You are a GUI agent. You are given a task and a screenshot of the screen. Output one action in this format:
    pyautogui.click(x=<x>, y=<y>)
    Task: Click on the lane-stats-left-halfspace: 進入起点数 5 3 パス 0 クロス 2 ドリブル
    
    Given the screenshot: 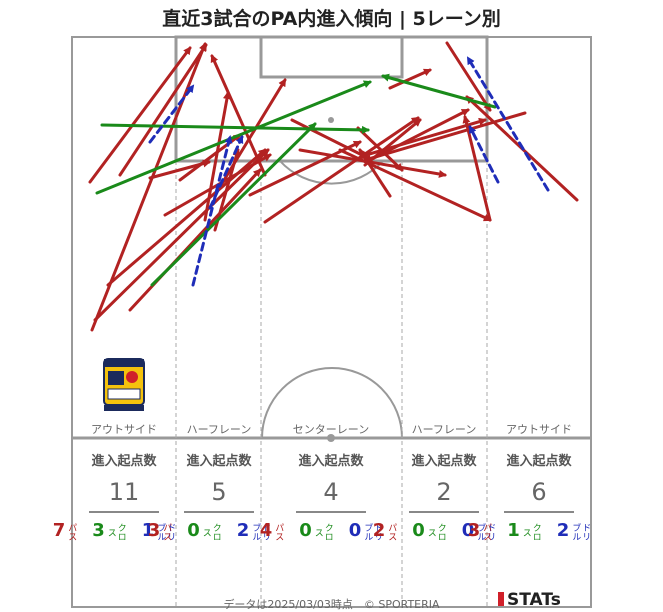 What is the action you would take?
    pyautogui.click(x=211, y=495)
    